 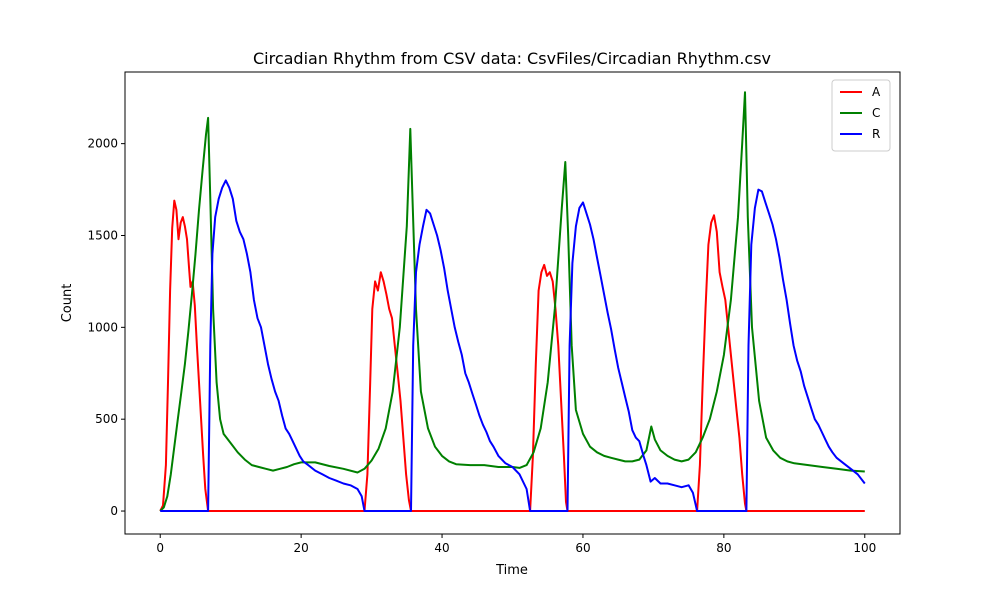 What do you see at coordinates (876, 134) in the screenshot?
I see `legend-label-r: R` at bounding box center [876, 134].